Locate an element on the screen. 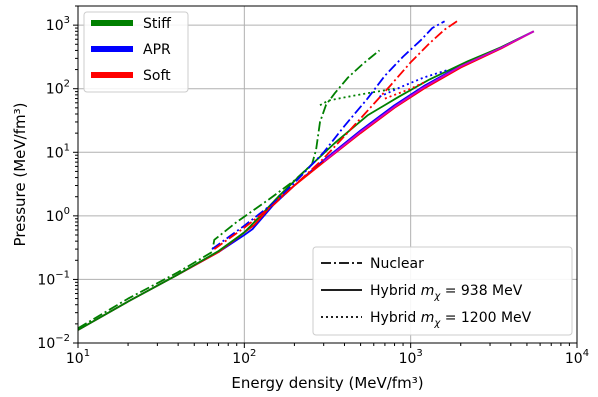  x-axis-label: Energy density (MeV/fm³) is located at coordinates (327, 383).